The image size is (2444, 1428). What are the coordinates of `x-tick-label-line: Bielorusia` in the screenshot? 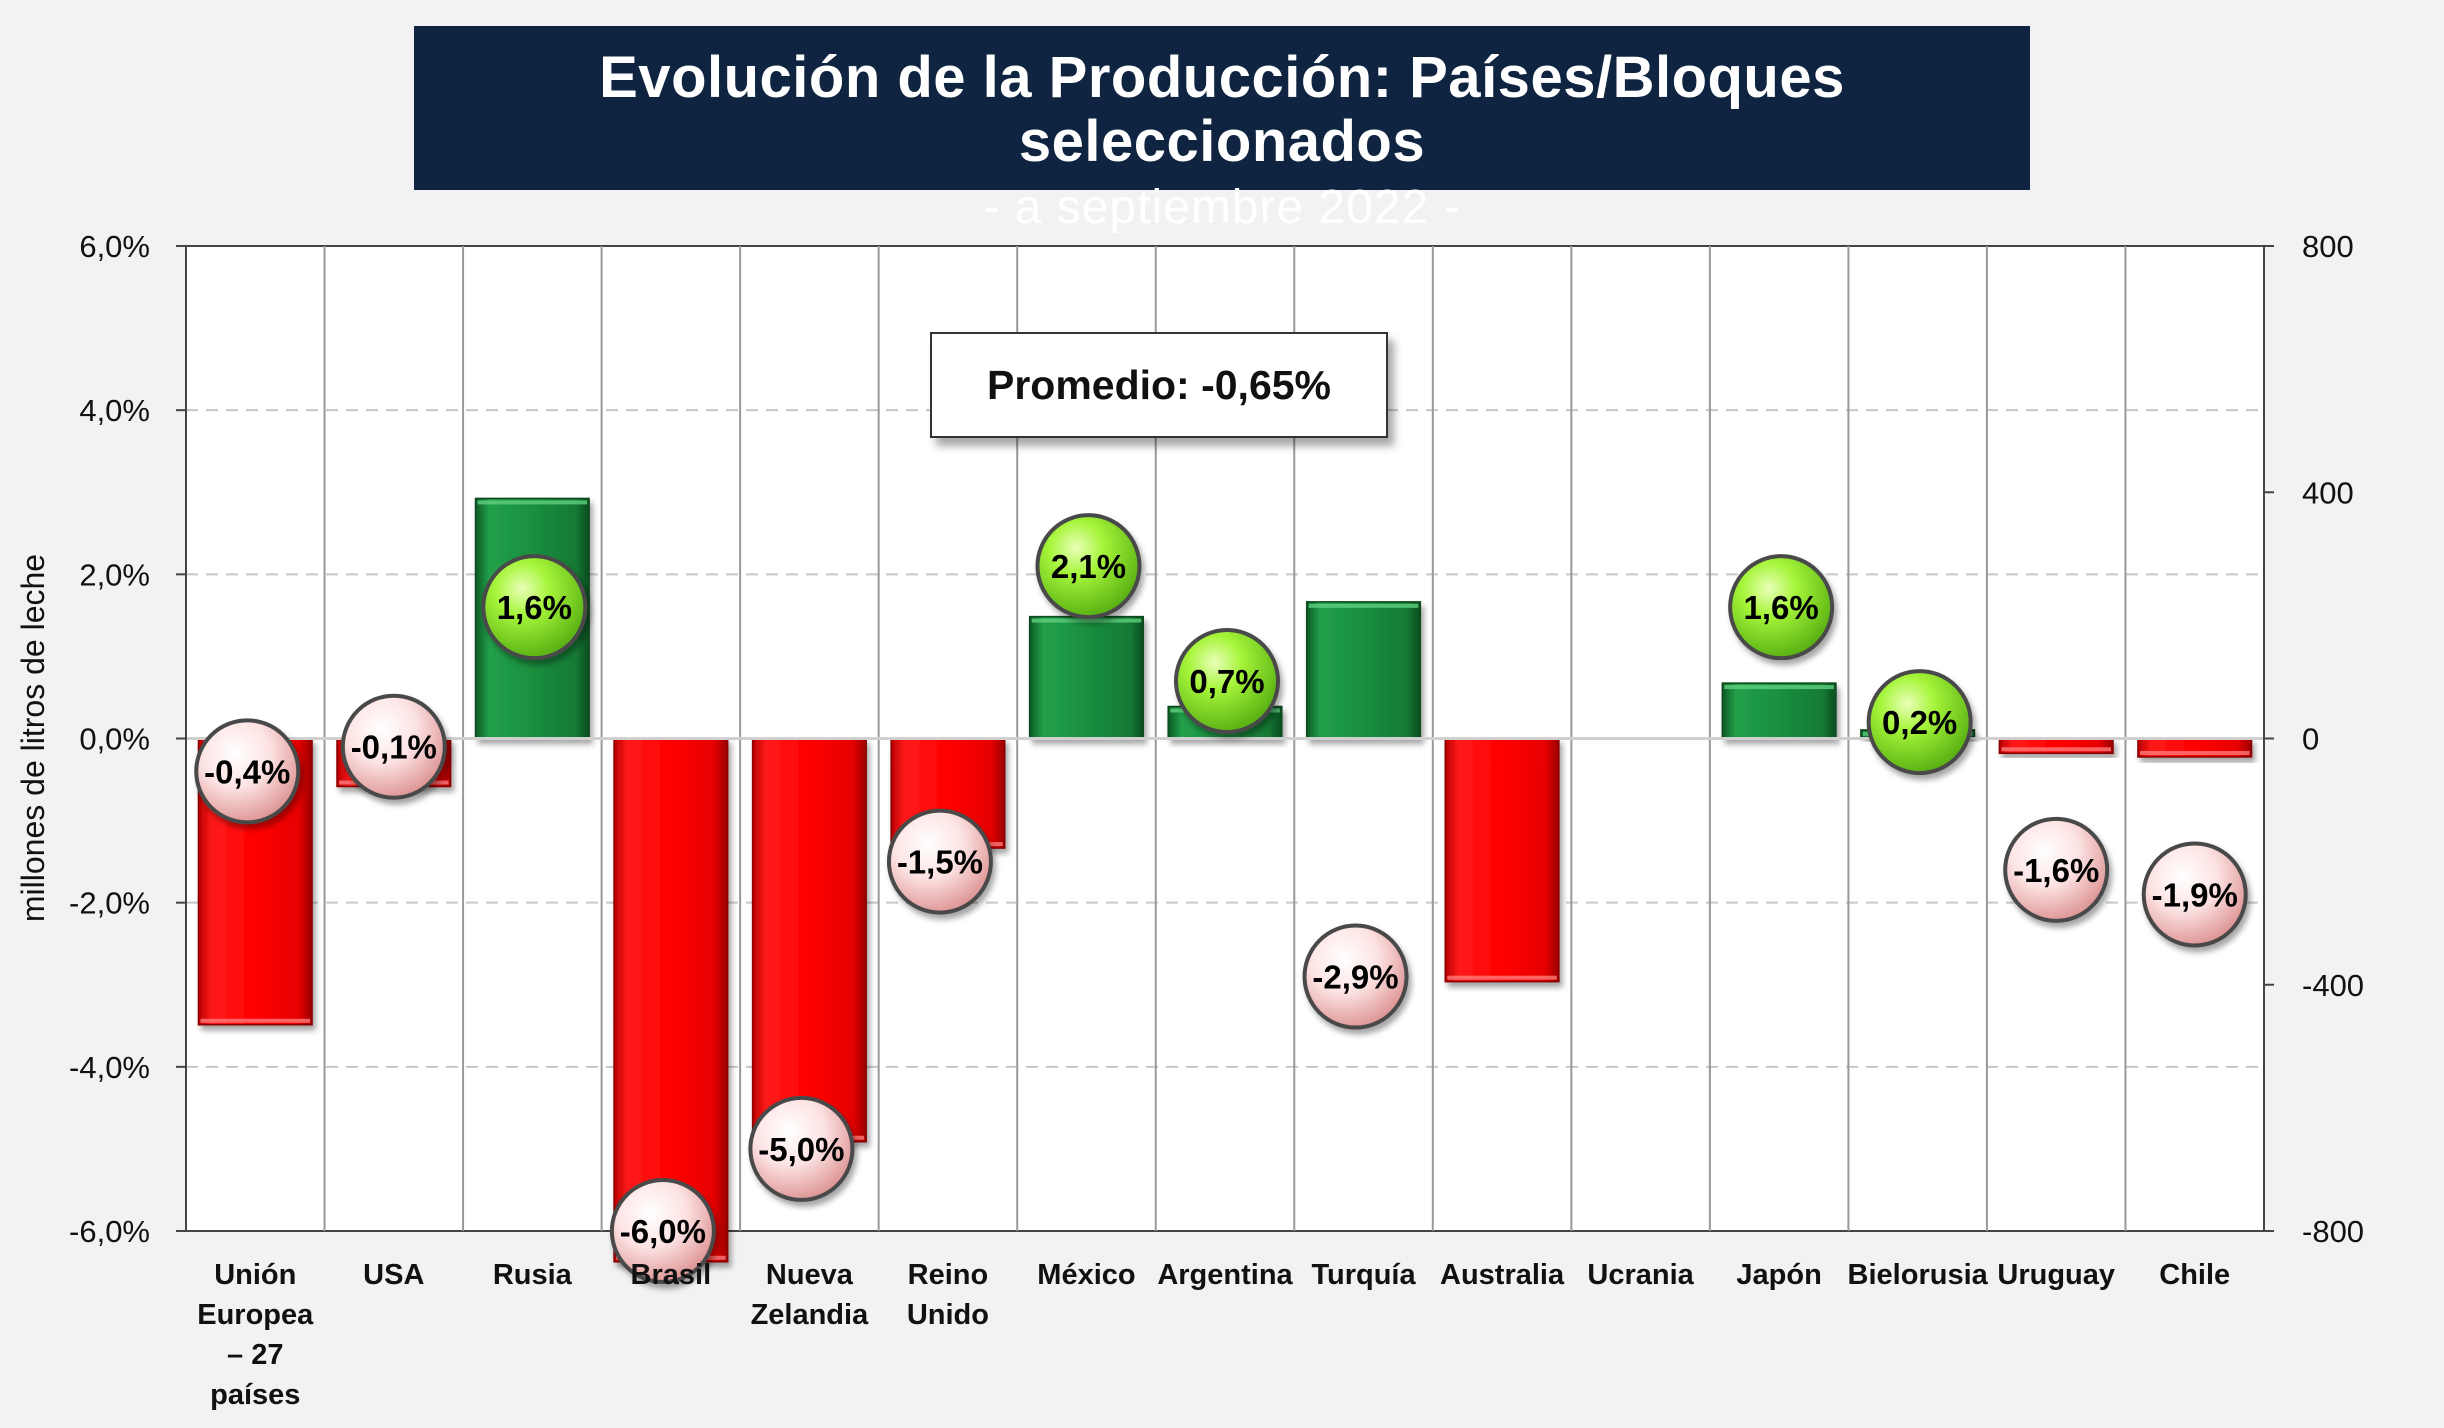 It's located at (1918, 1275).